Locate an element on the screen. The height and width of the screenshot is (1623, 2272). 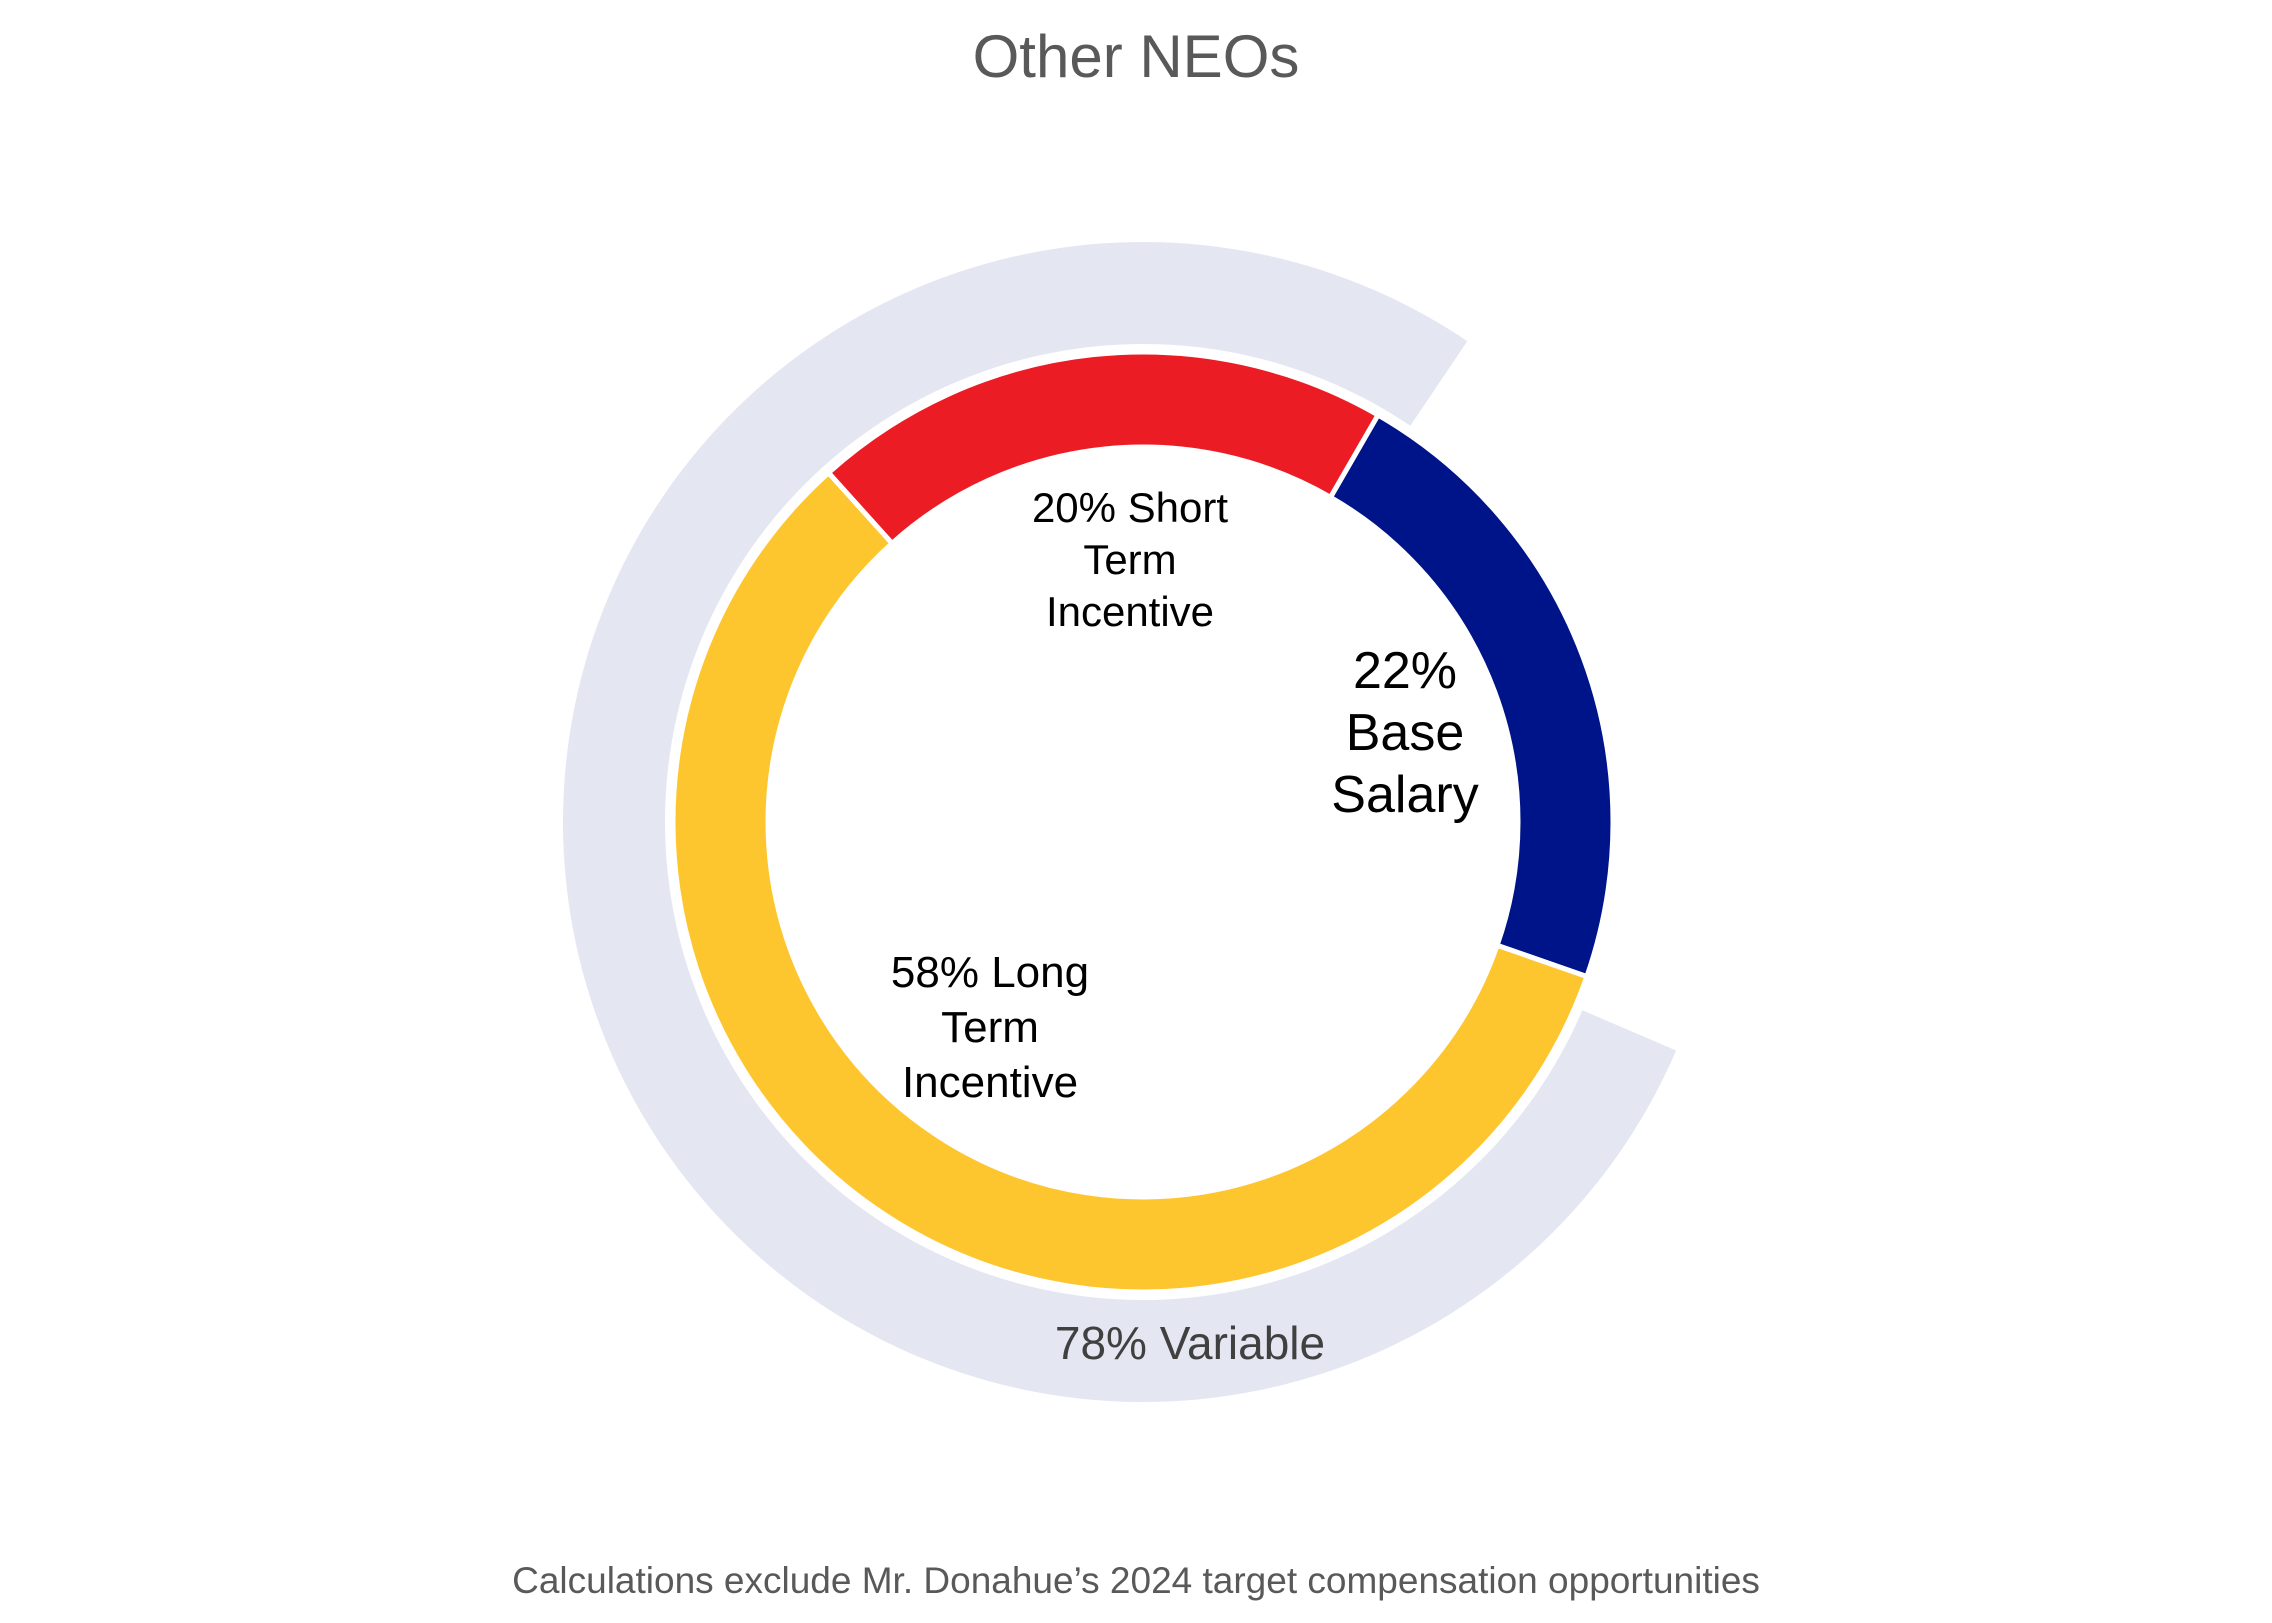
base-salary-label: 22% Base Salary is located at coordinates (1405, 733).